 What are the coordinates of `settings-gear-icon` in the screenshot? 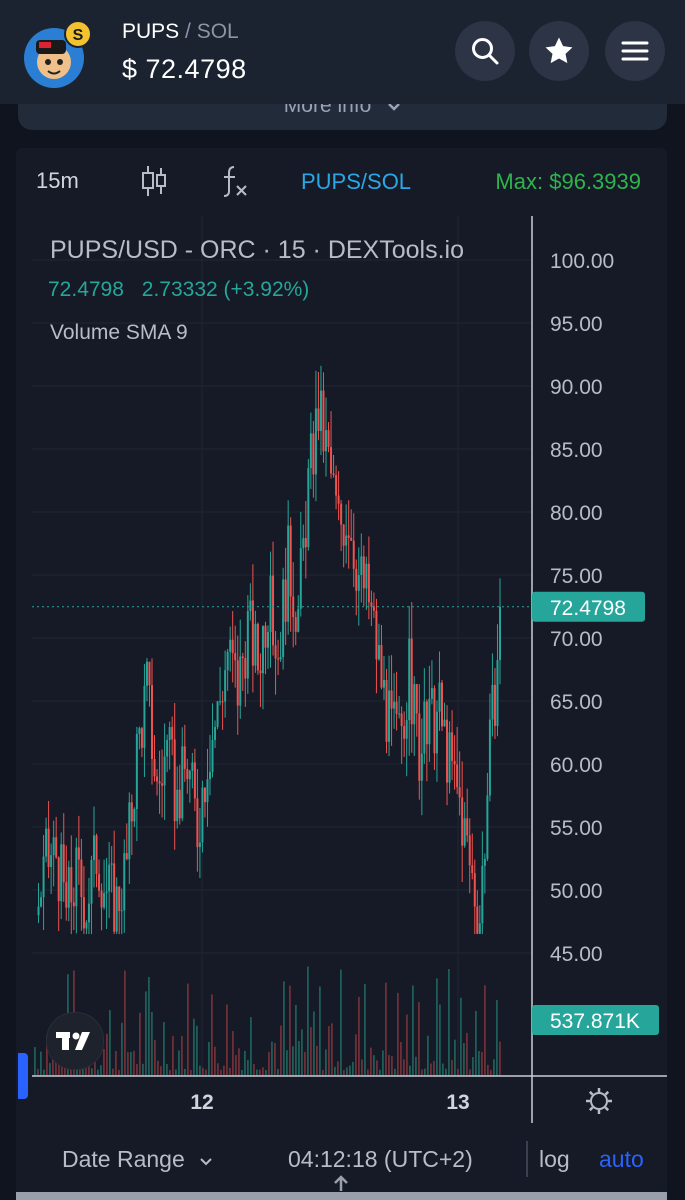 It's located at (599, 1101).